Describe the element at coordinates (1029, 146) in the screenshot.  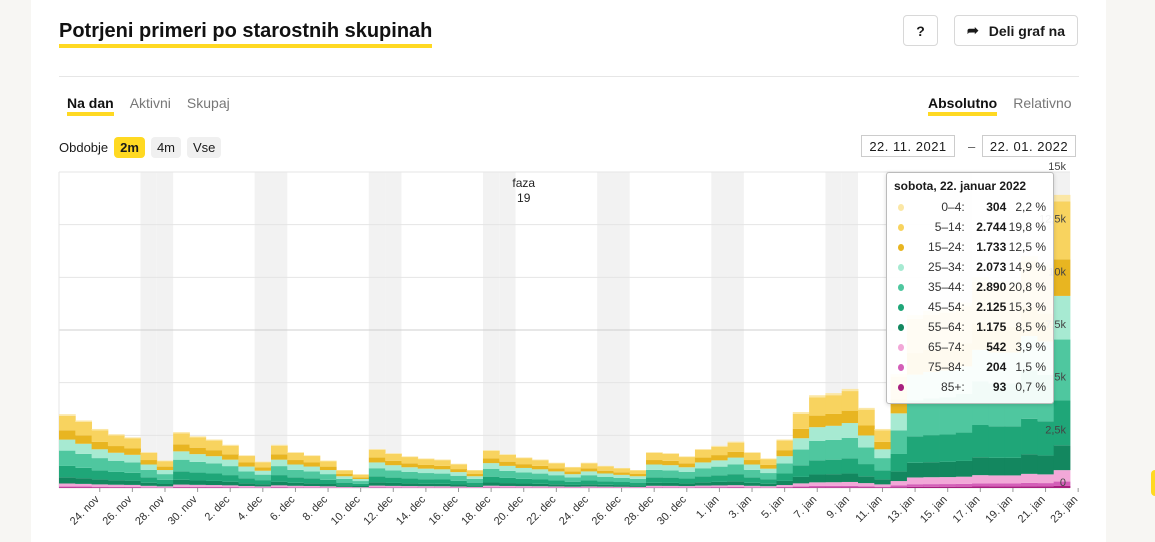
I see `date-to-input: 22. 01. 2022` at that location.